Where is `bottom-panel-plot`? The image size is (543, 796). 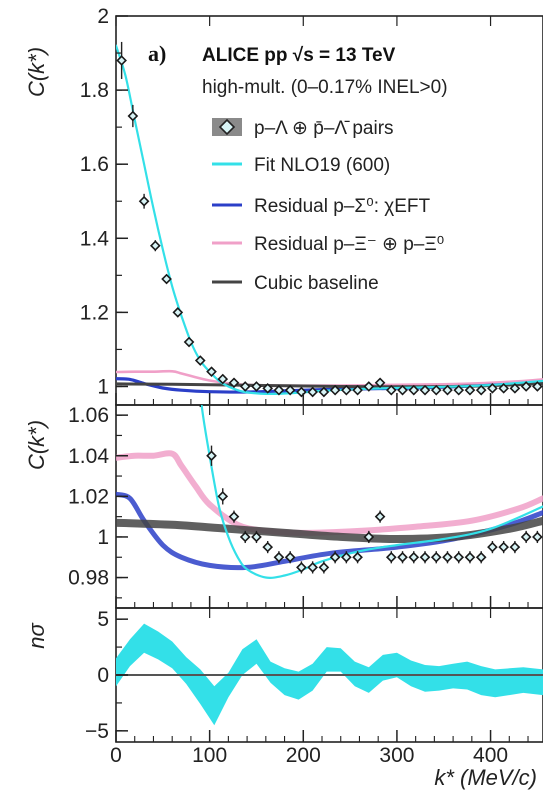 bottom-panel-plot is located at coordinates (329, 674).